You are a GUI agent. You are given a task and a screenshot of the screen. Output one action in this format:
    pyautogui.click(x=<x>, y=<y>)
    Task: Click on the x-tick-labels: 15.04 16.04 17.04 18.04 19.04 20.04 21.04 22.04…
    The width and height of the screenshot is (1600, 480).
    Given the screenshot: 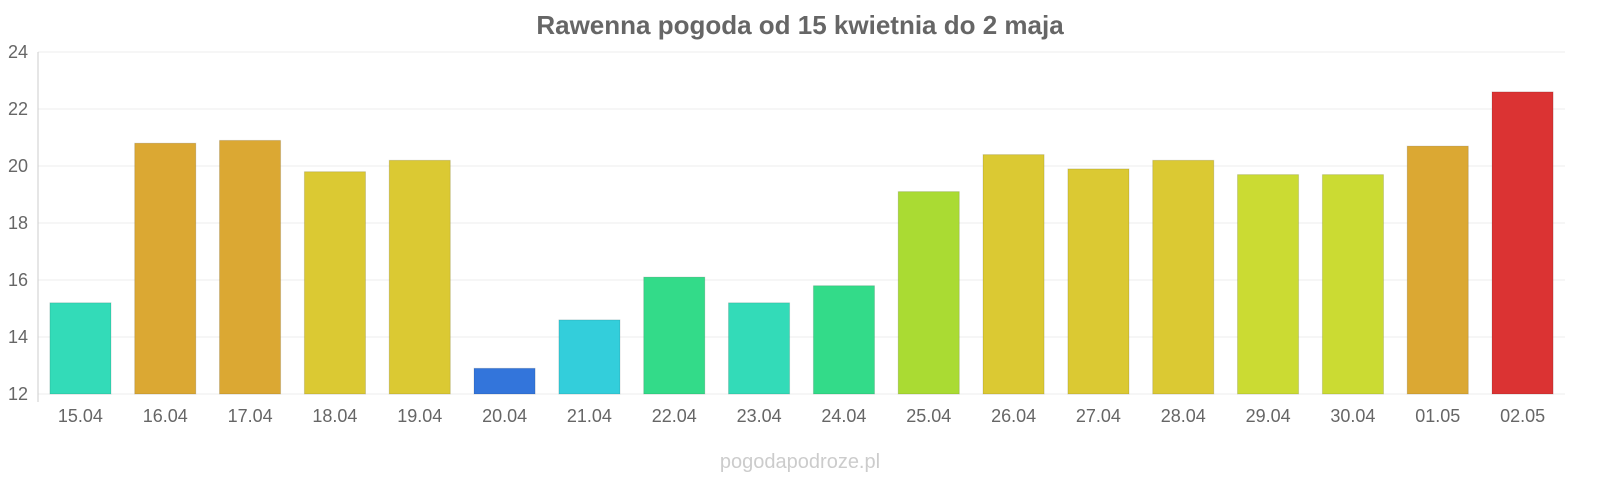 What is the action you would take?
    pyautogui.click(x=801, y=416)
    